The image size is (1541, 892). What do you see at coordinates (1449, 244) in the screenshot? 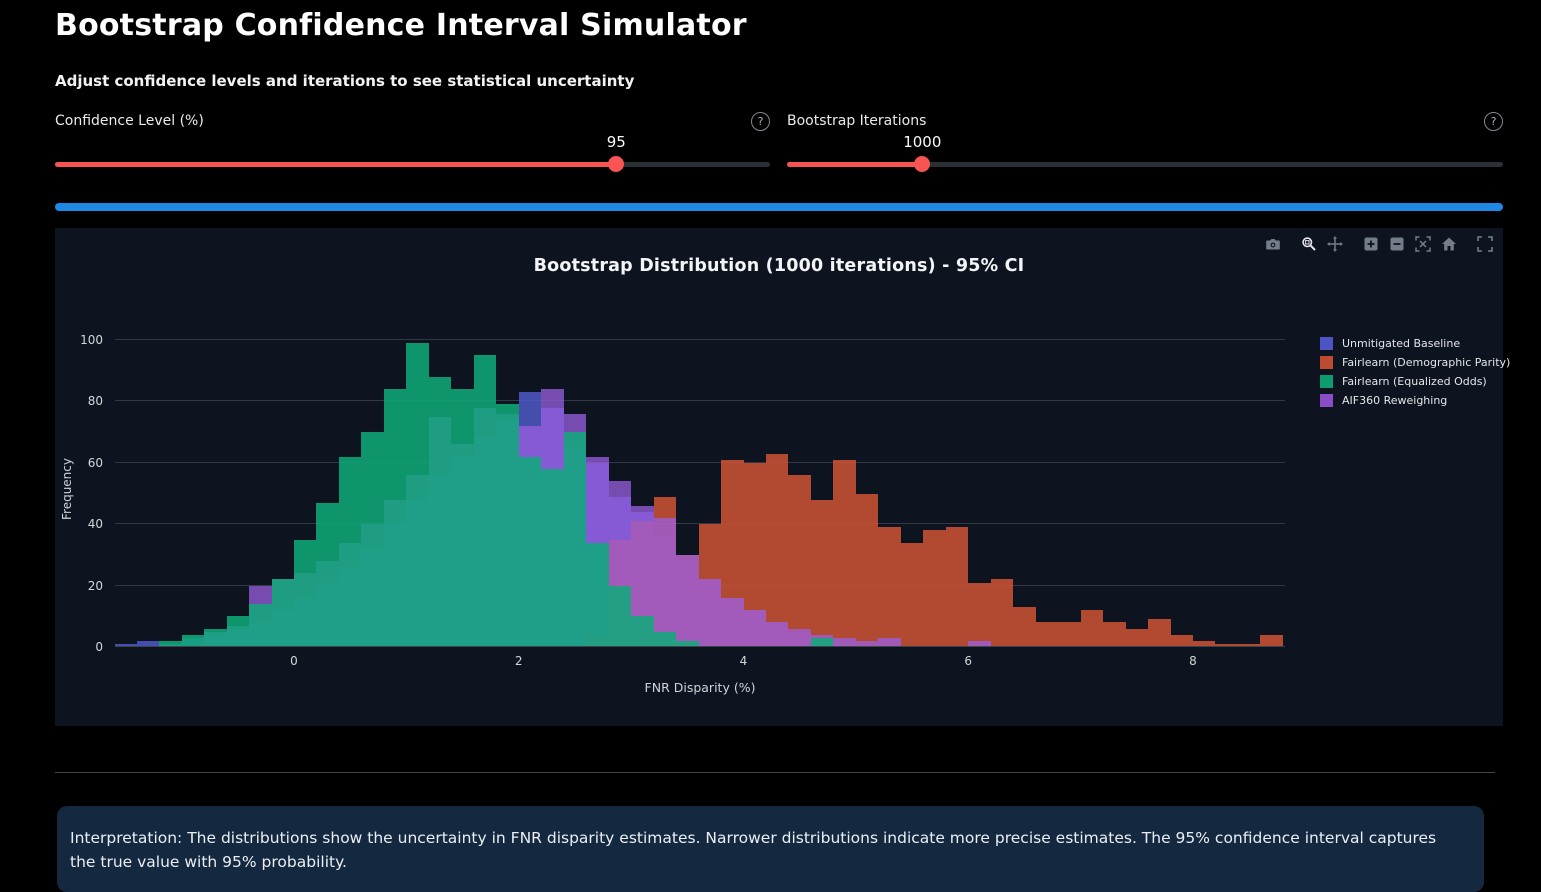
I see `reset-axes-icon` at bounding box center [1449, 244].